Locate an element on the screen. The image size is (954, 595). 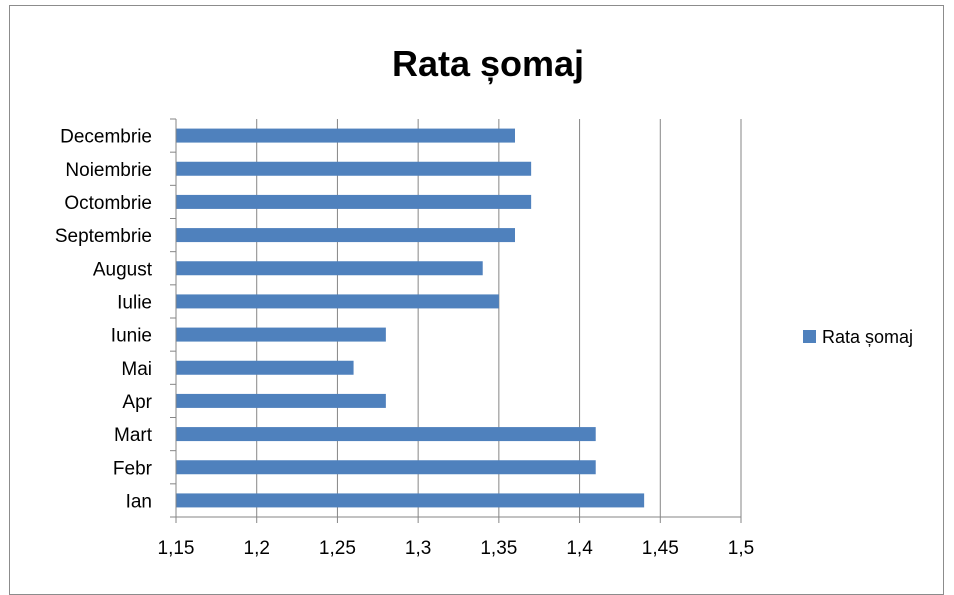
legend: Rata șomaj is located at coordinates (858, 337).